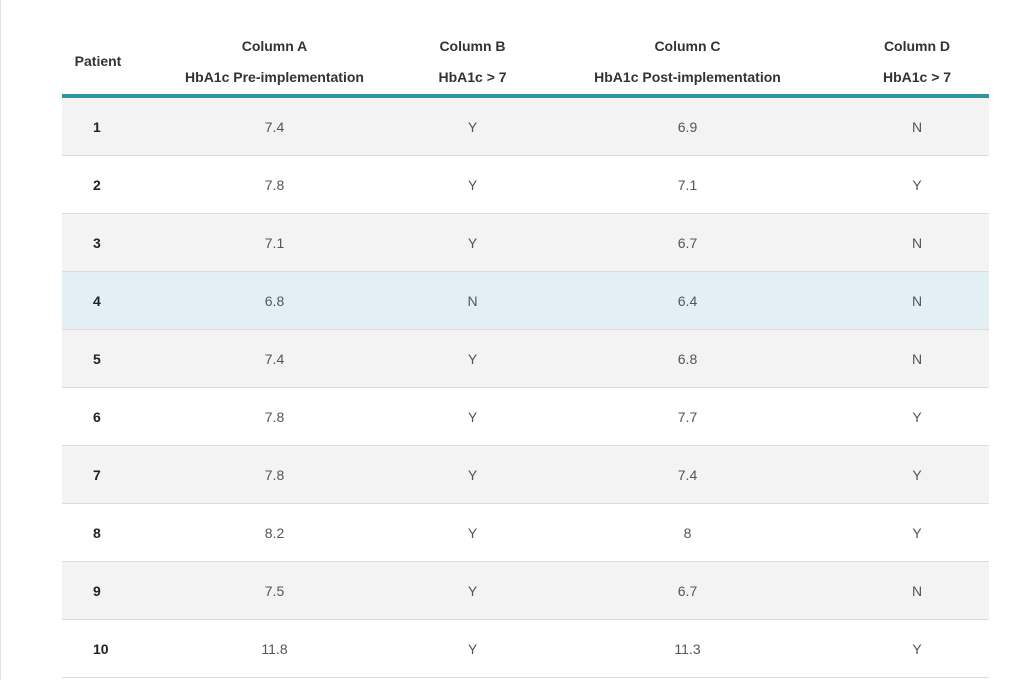  I want to click on table-row-highlighted: 4 6.8 N 6.4 N, so click(525, 300).